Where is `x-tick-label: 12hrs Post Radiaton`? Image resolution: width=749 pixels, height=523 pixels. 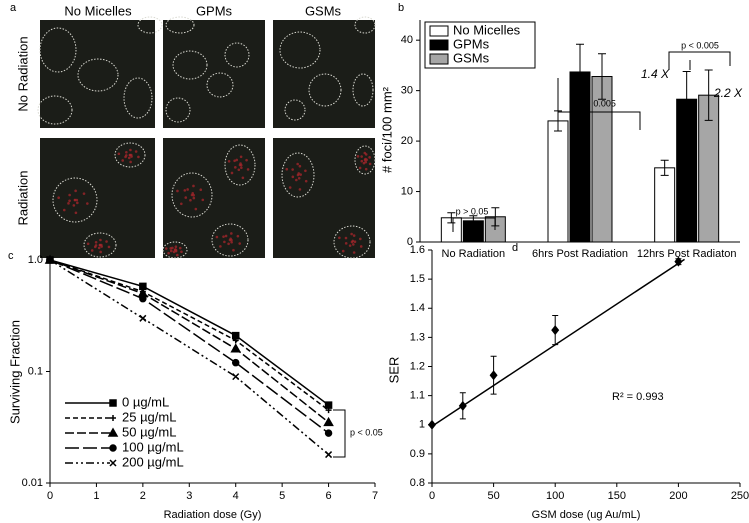
x-tick-label: 12hrs Post Radiaton is located at coordinates (687, 254).